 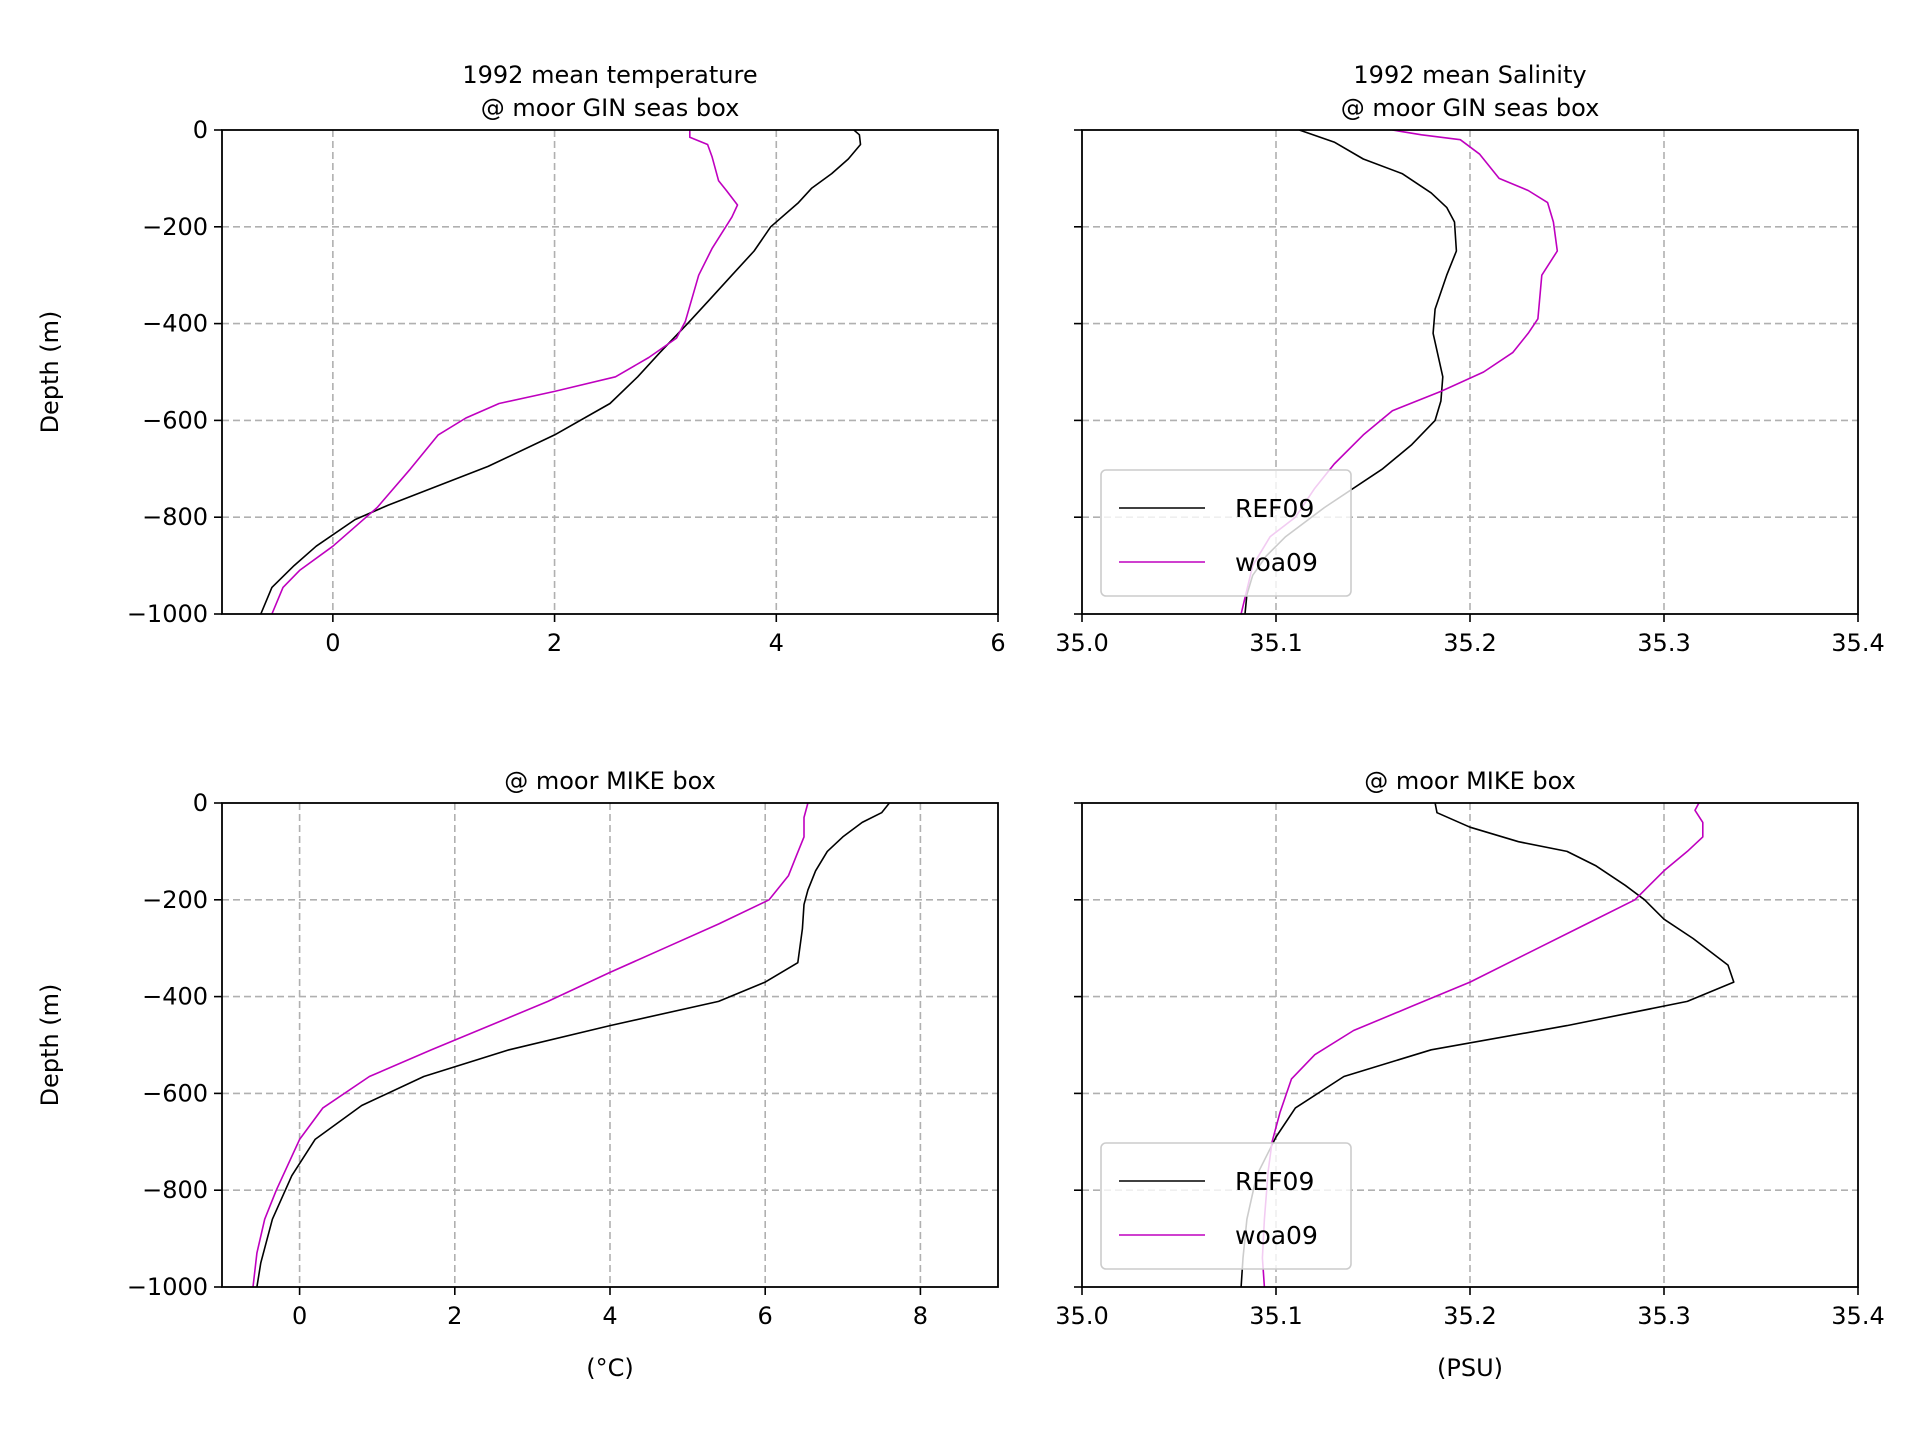 I want to click on x-tick-label: 8, so click(x=920, y=1316).